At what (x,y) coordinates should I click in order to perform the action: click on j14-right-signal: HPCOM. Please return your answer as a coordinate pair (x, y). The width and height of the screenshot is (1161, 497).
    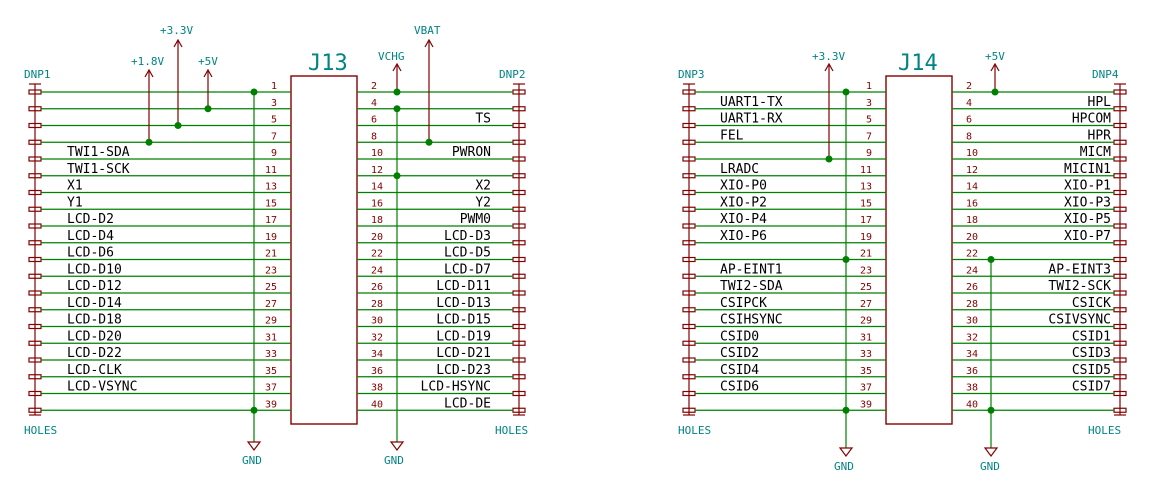
    Looking at the image, I should click on (1091, 119).